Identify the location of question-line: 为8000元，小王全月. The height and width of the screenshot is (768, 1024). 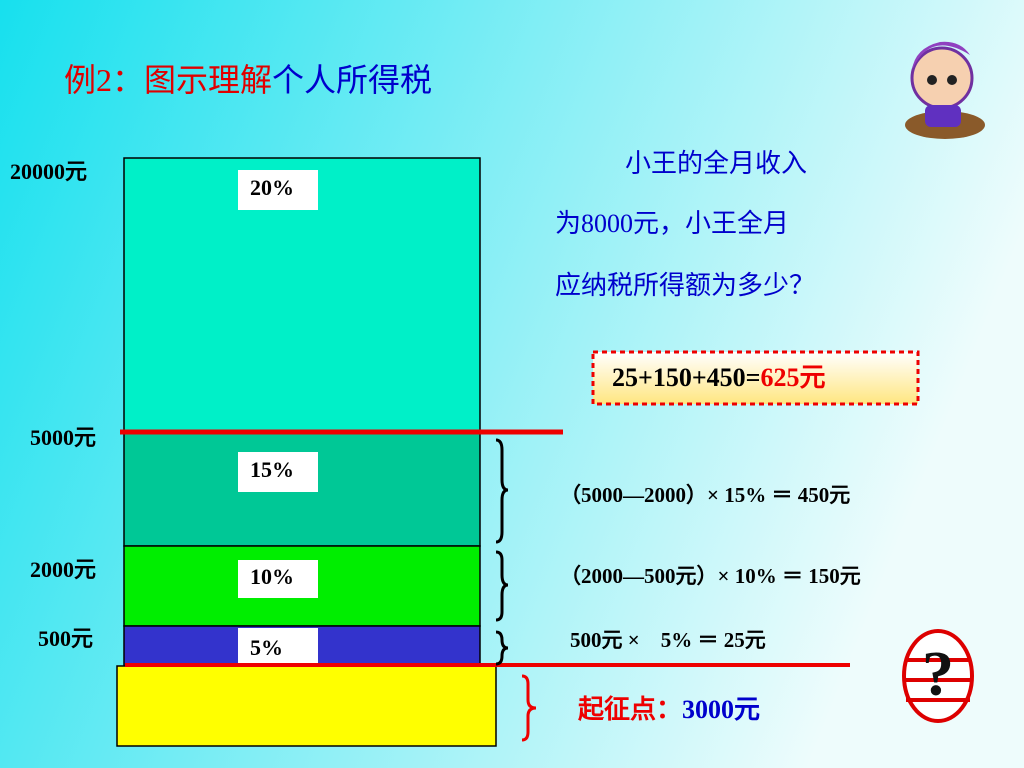
(672, 223).